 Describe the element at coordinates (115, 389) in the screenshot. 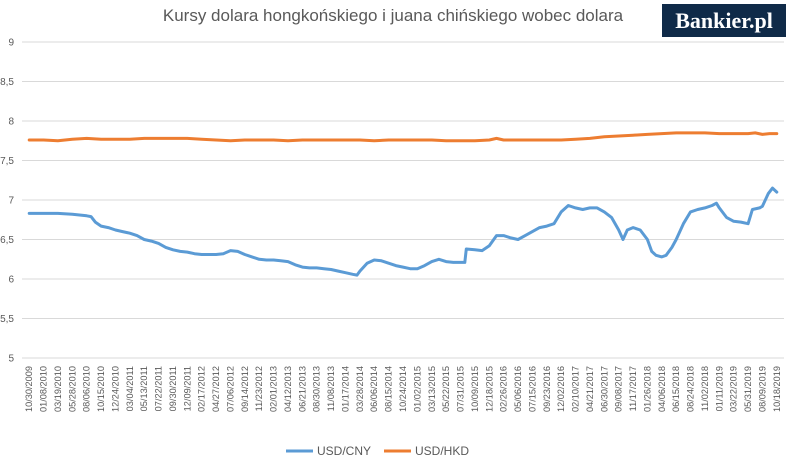

I see `x-tick-label: 12/24/2010` at that location.